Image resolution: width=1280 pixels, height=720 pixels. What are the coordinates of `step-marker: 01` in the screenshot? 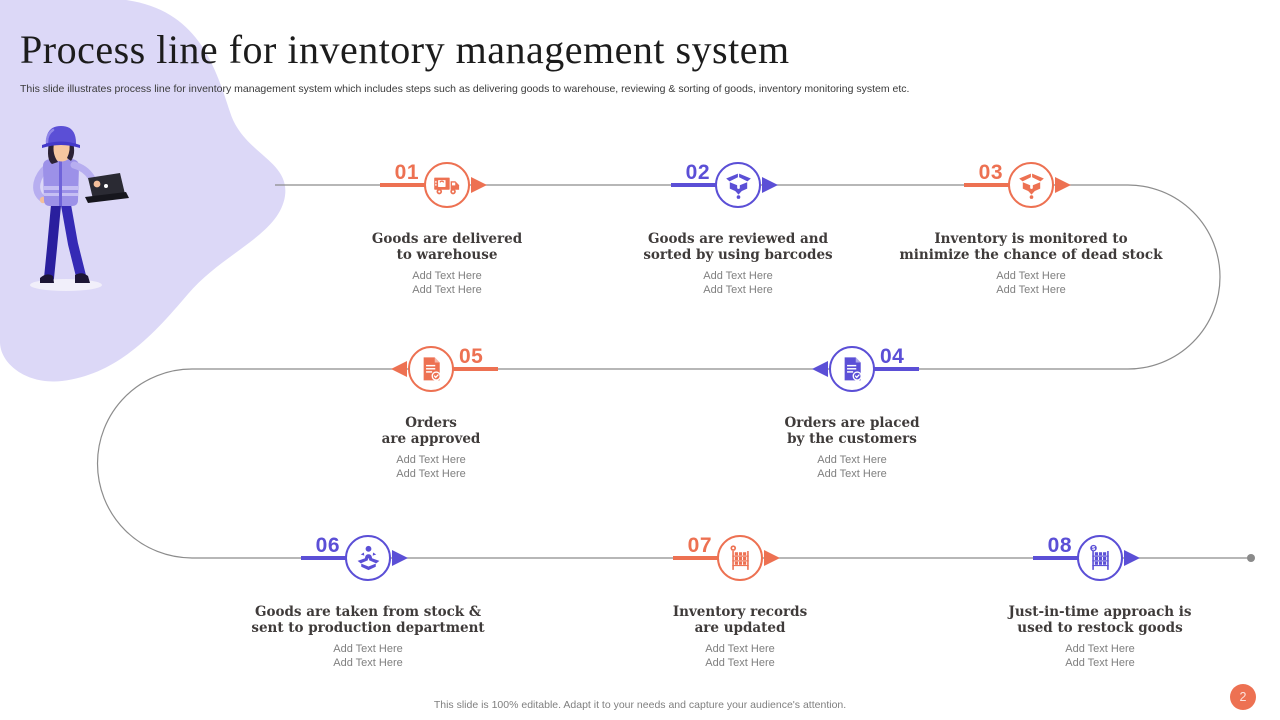 It's located at (447, 185).